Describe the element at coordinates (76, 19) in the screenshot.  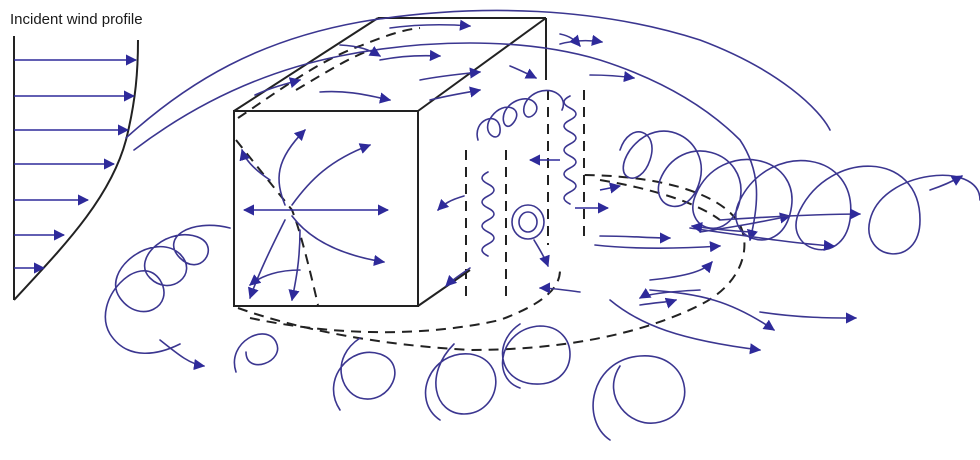
I see `incident-wind-profile-label: Incident wind profile` at that location.